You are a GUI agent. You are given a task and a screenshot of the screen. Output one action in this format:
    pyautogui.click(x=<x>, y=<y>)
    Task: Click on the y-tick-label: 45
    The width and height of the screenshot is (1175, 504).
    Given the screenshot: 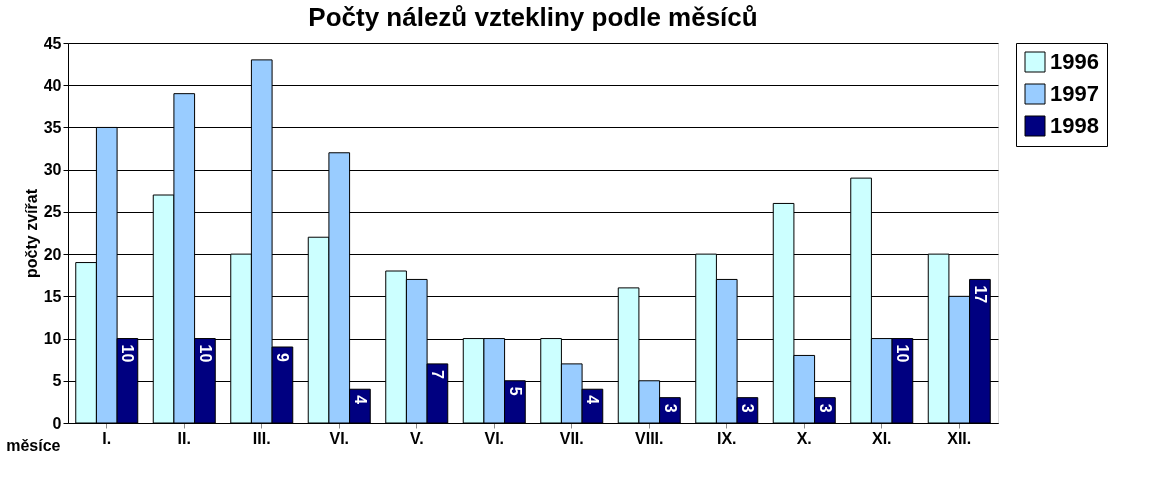 What is the action you would take?
    pyautogui.click(x=52, y=43)
    